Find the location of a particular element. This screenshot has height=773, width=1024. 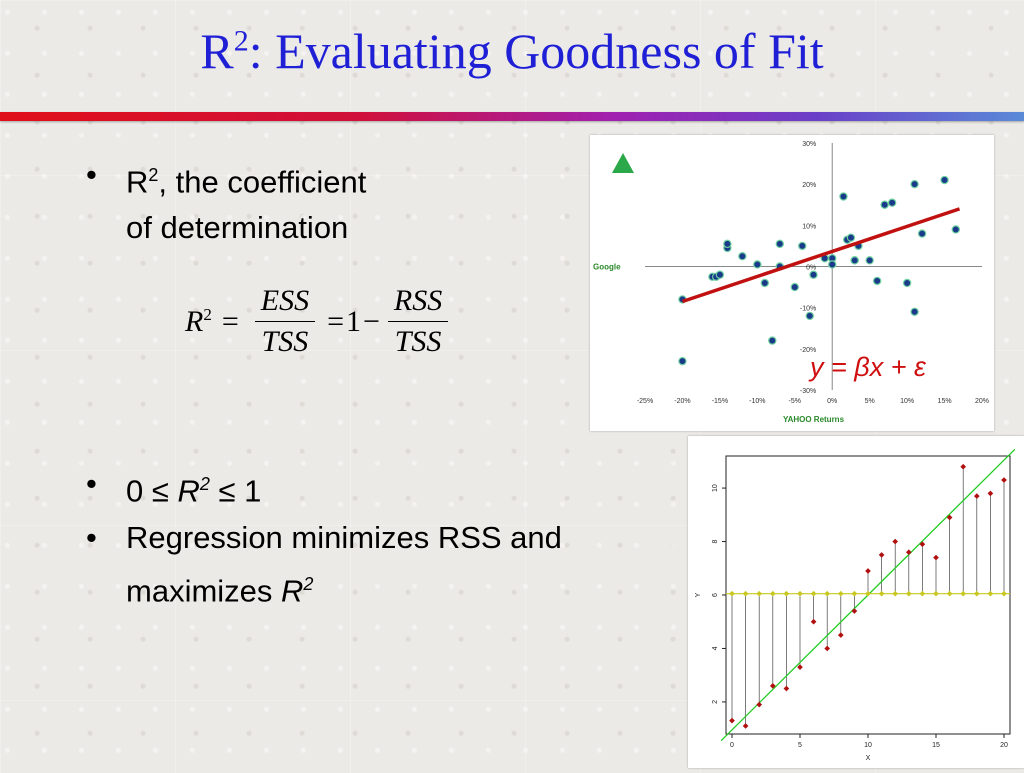

y-tick-label: 20% is located at coordinates (809, 185).